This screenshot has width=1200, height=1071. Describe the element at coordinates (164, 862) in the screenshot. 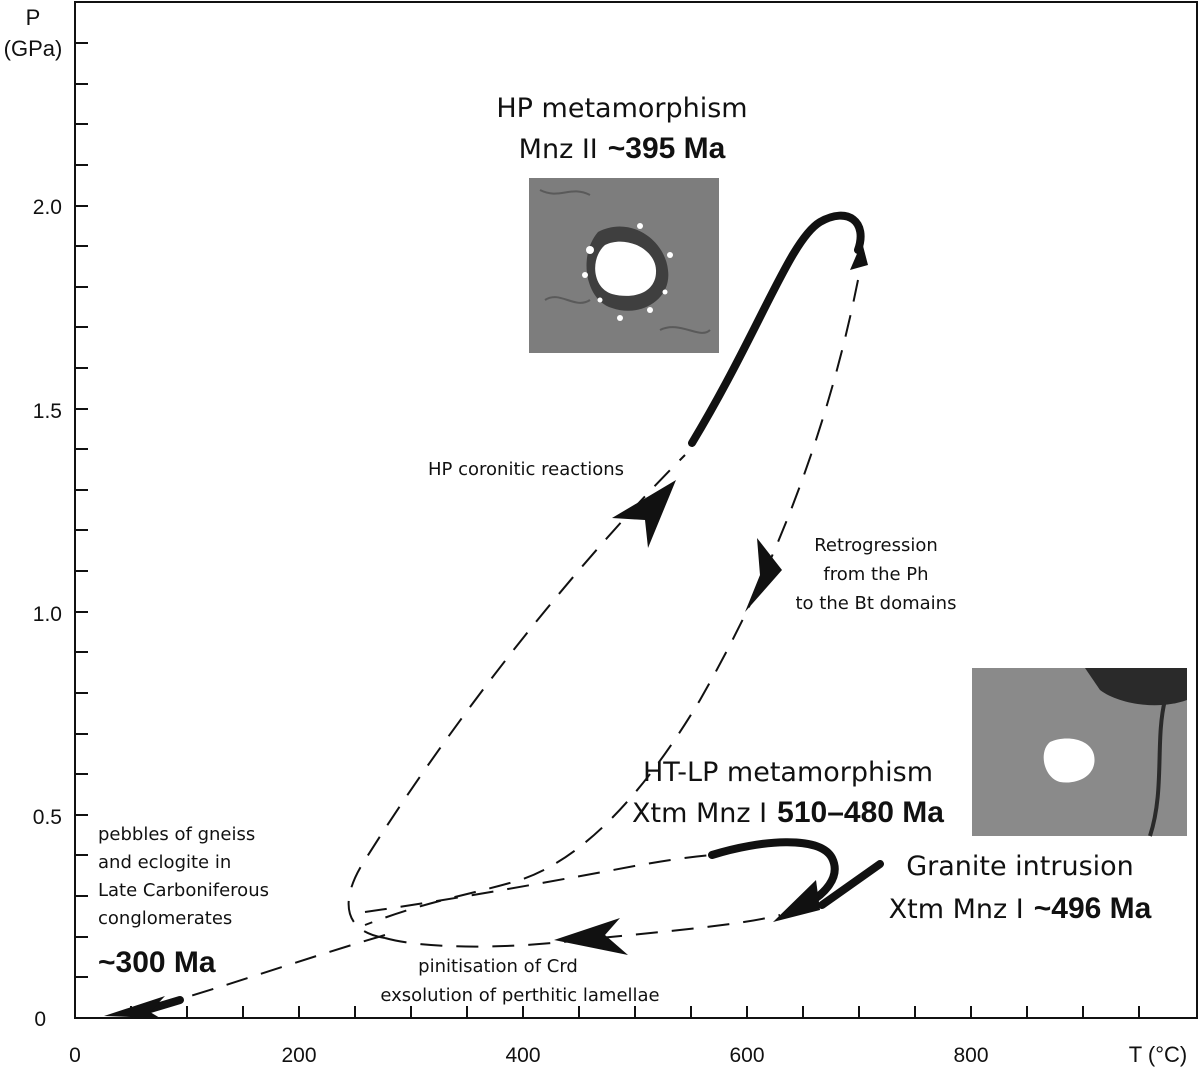

I see `pebbles-label: and eclogite in` at that location.